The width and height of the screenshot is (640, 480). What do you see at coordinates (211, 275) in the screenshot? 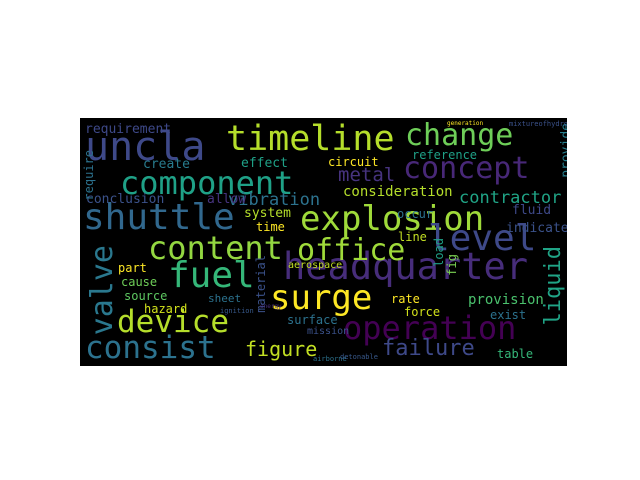
I see `word-fuel: fuel` at bounding box center [211, 275].